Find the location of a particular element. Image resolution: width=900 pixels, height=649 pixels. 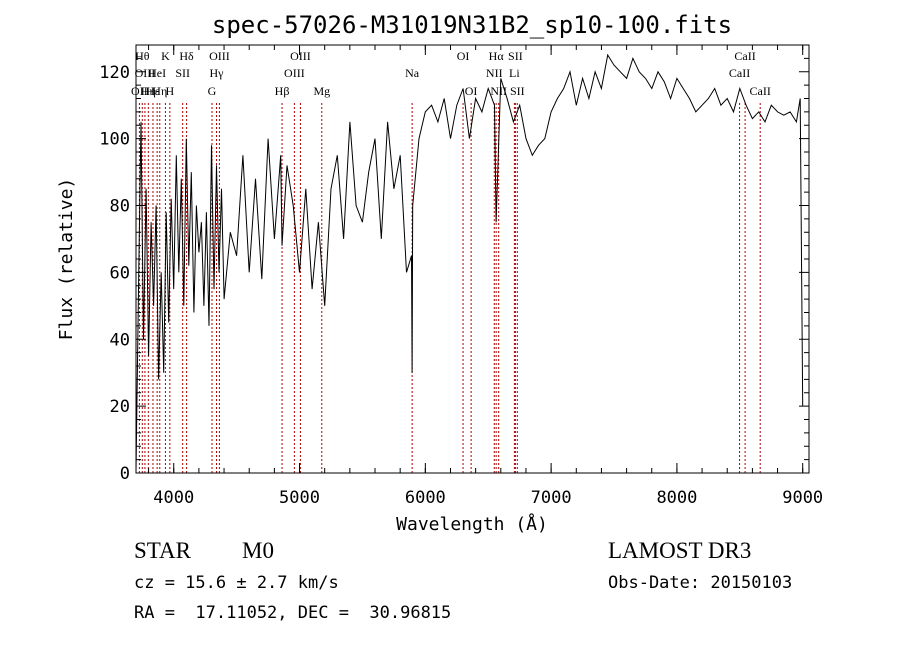

coordinates-text: RA = 17.11052, DEC = 30.96815 is located at coordinates (293, 613).